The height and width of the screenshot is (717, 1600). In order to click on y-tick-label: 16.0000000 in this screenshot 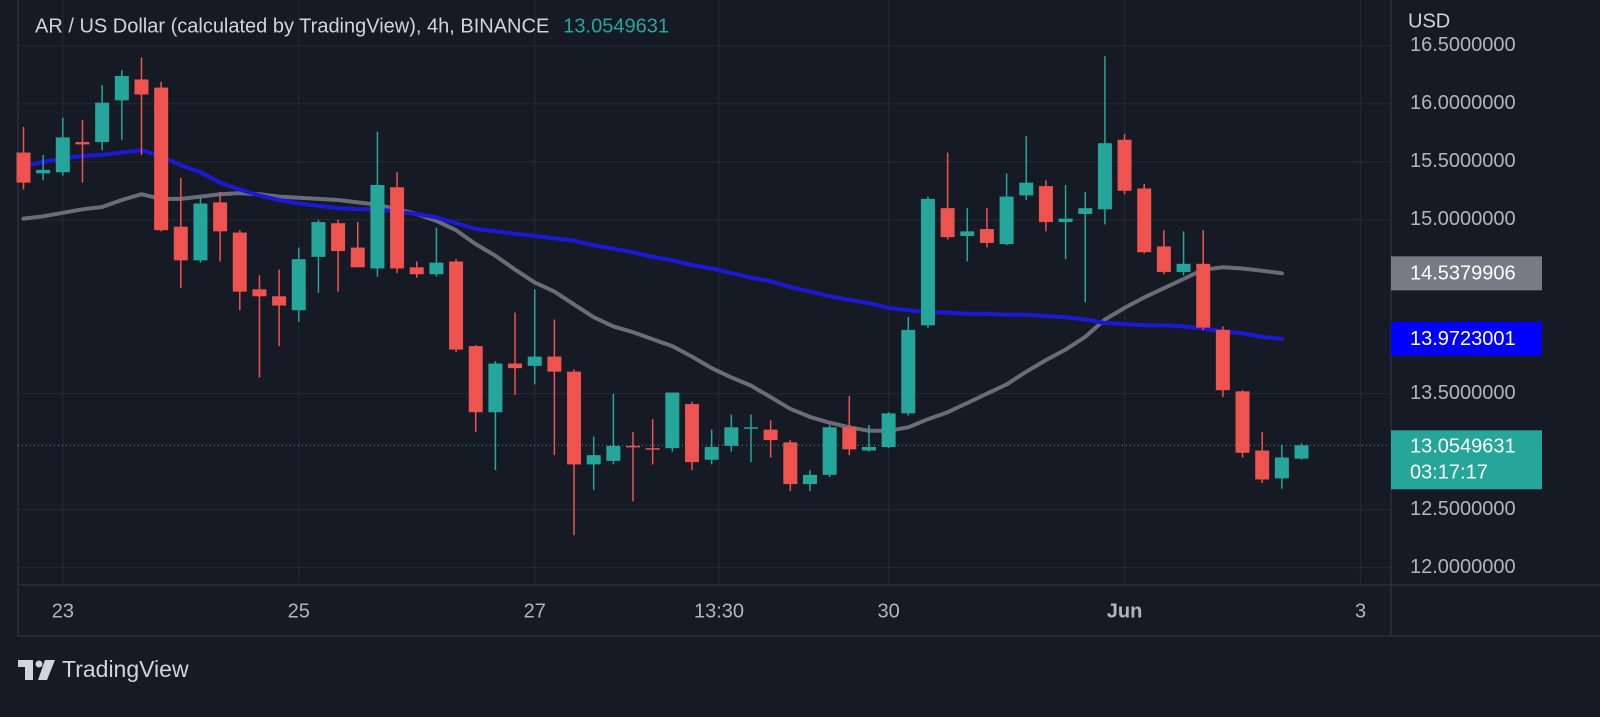, I will do `click(1463, 103)`.